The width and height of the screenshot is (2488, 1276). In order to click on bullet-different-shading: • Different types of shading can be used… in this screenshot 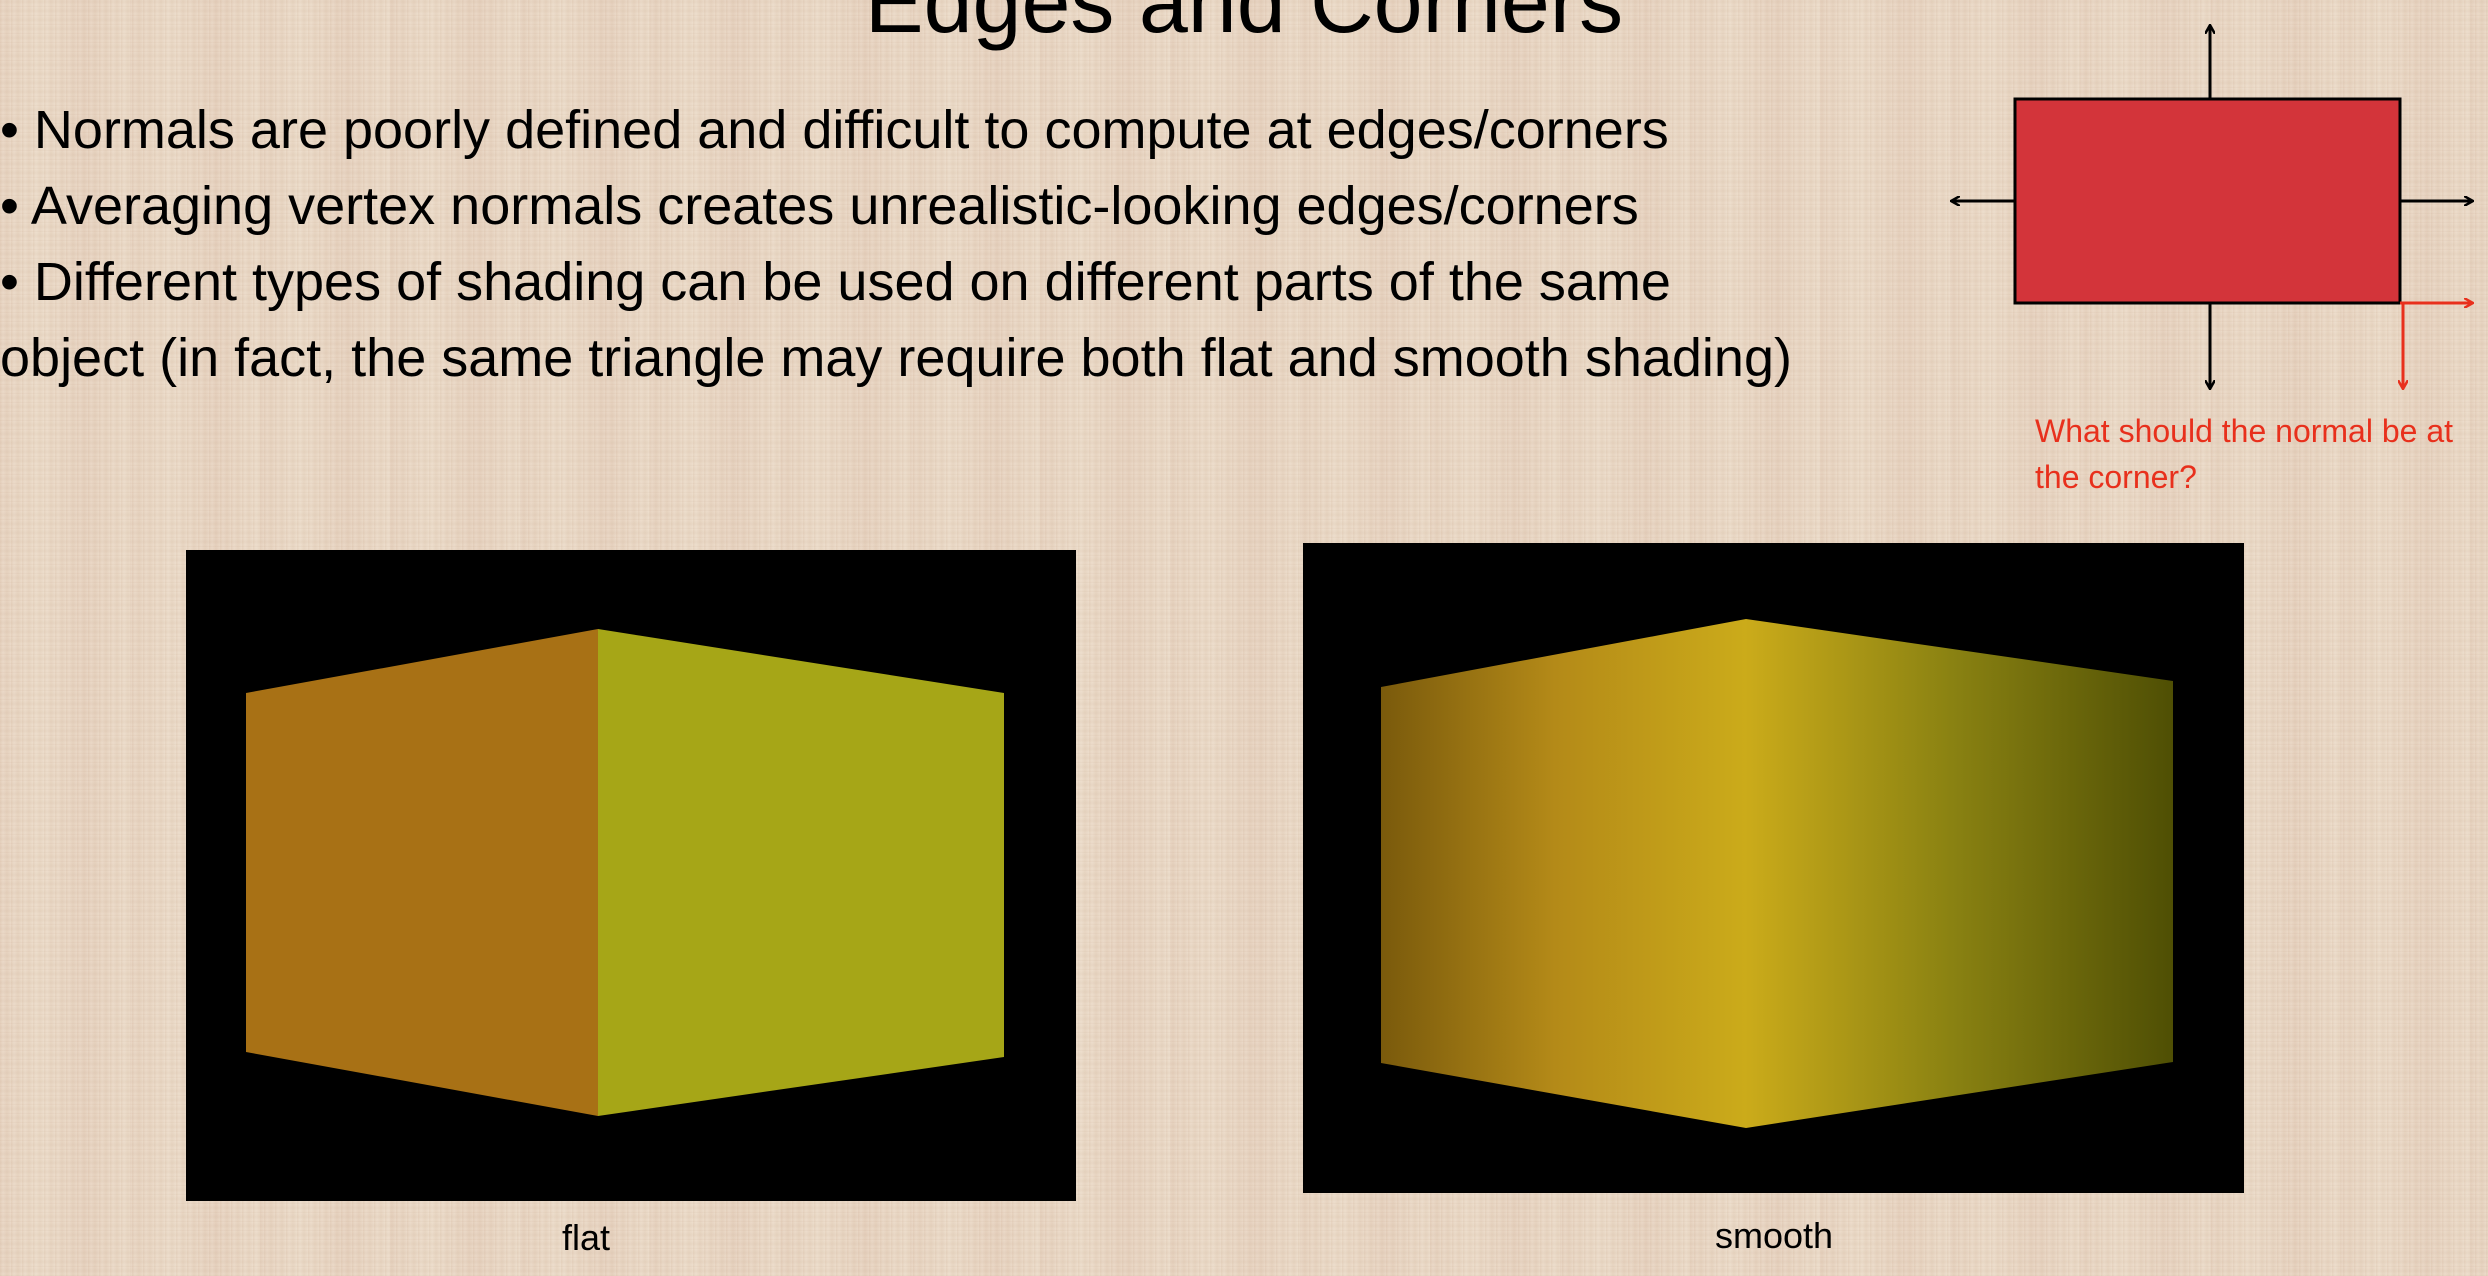, I will do `click(896, 320)`.